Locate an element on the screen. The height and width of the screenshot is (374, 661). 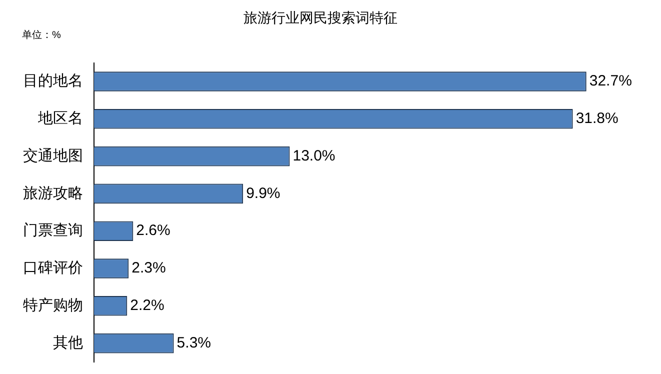
data-label: 5.3% is located at coordinates (194, 343).